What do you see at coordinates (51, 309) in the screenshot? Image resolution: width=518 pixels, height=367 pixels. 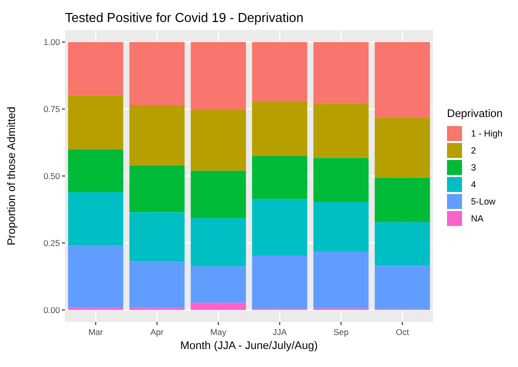 I see `y-tick-label: 0.00` at bounding box center [51, 309].